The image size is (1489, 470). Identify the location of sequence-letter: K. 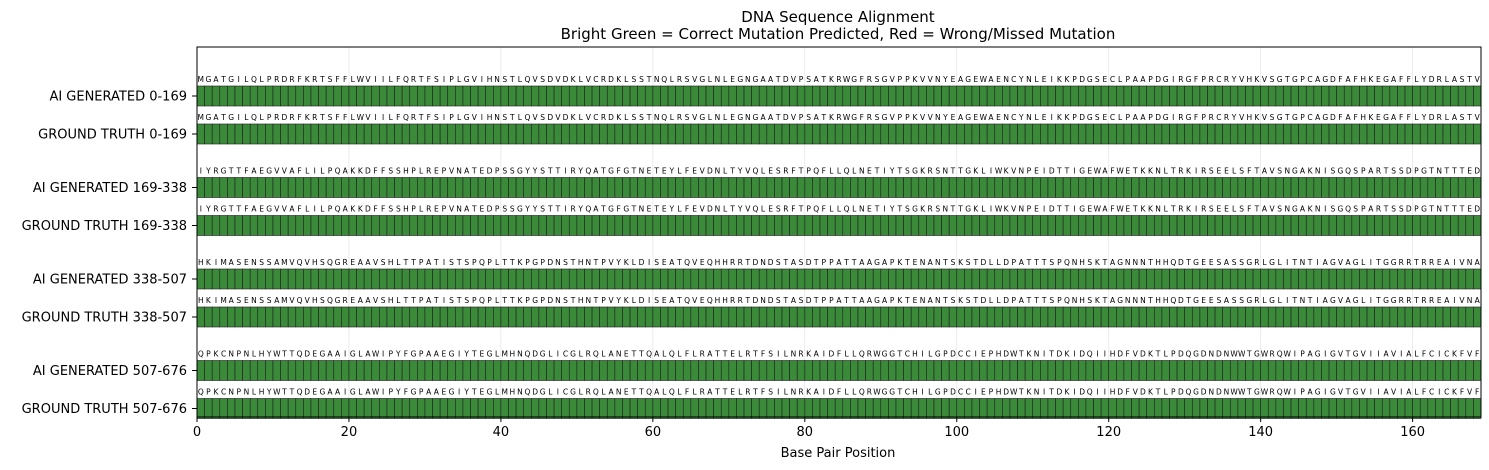
(1151, 209).